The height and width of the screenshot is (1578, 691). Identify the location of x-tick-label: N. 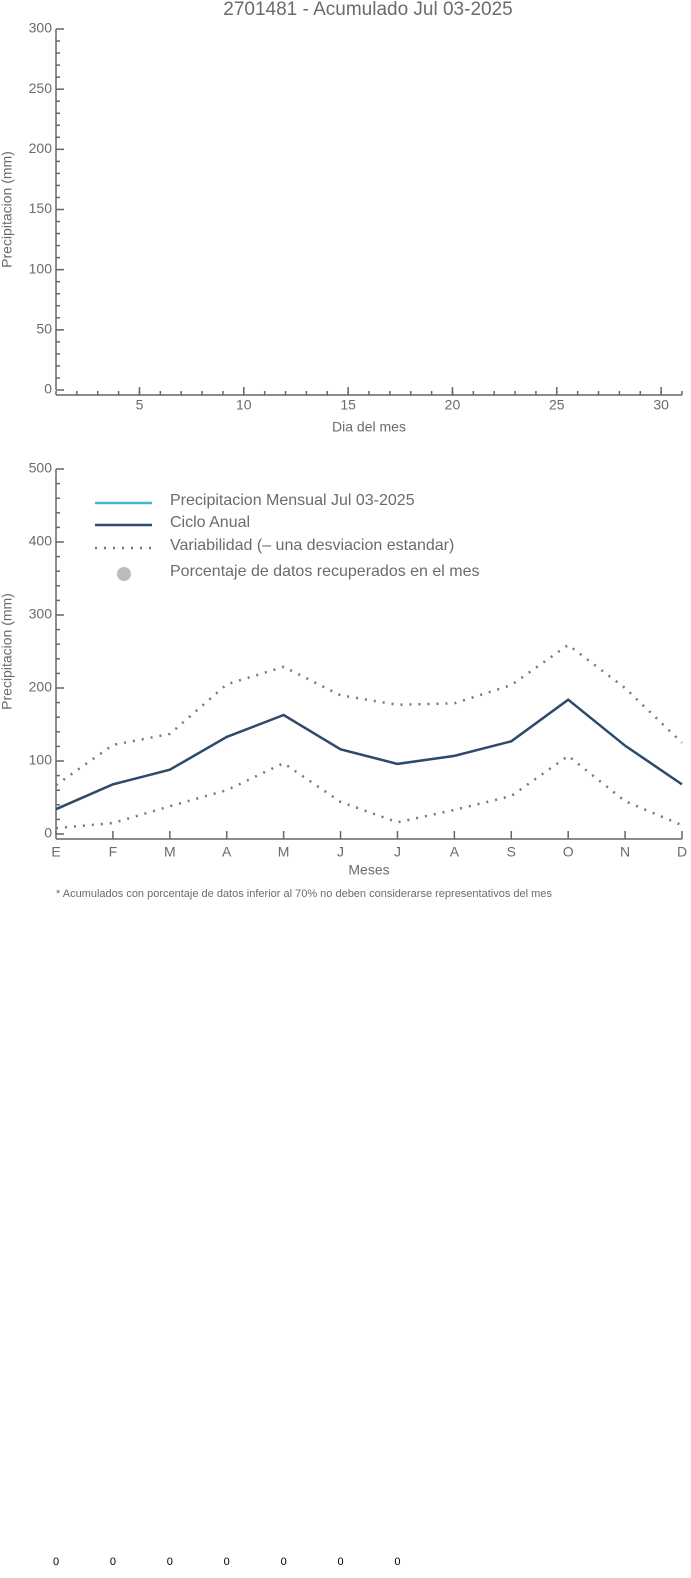
(625, 852).